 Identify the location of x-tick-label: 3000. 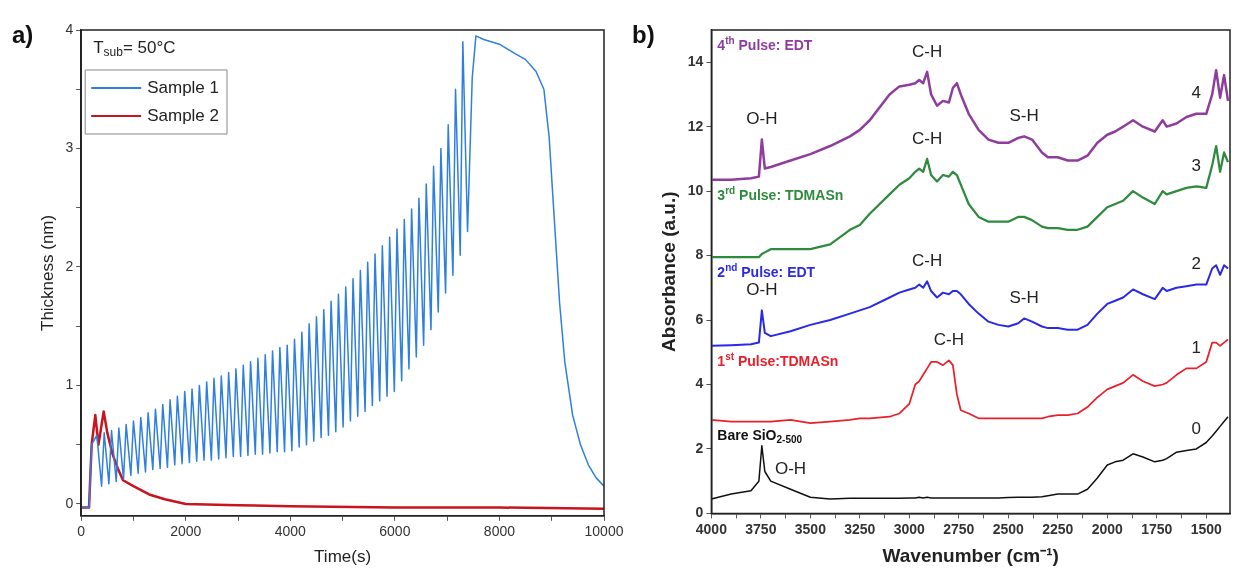
(909, 528).